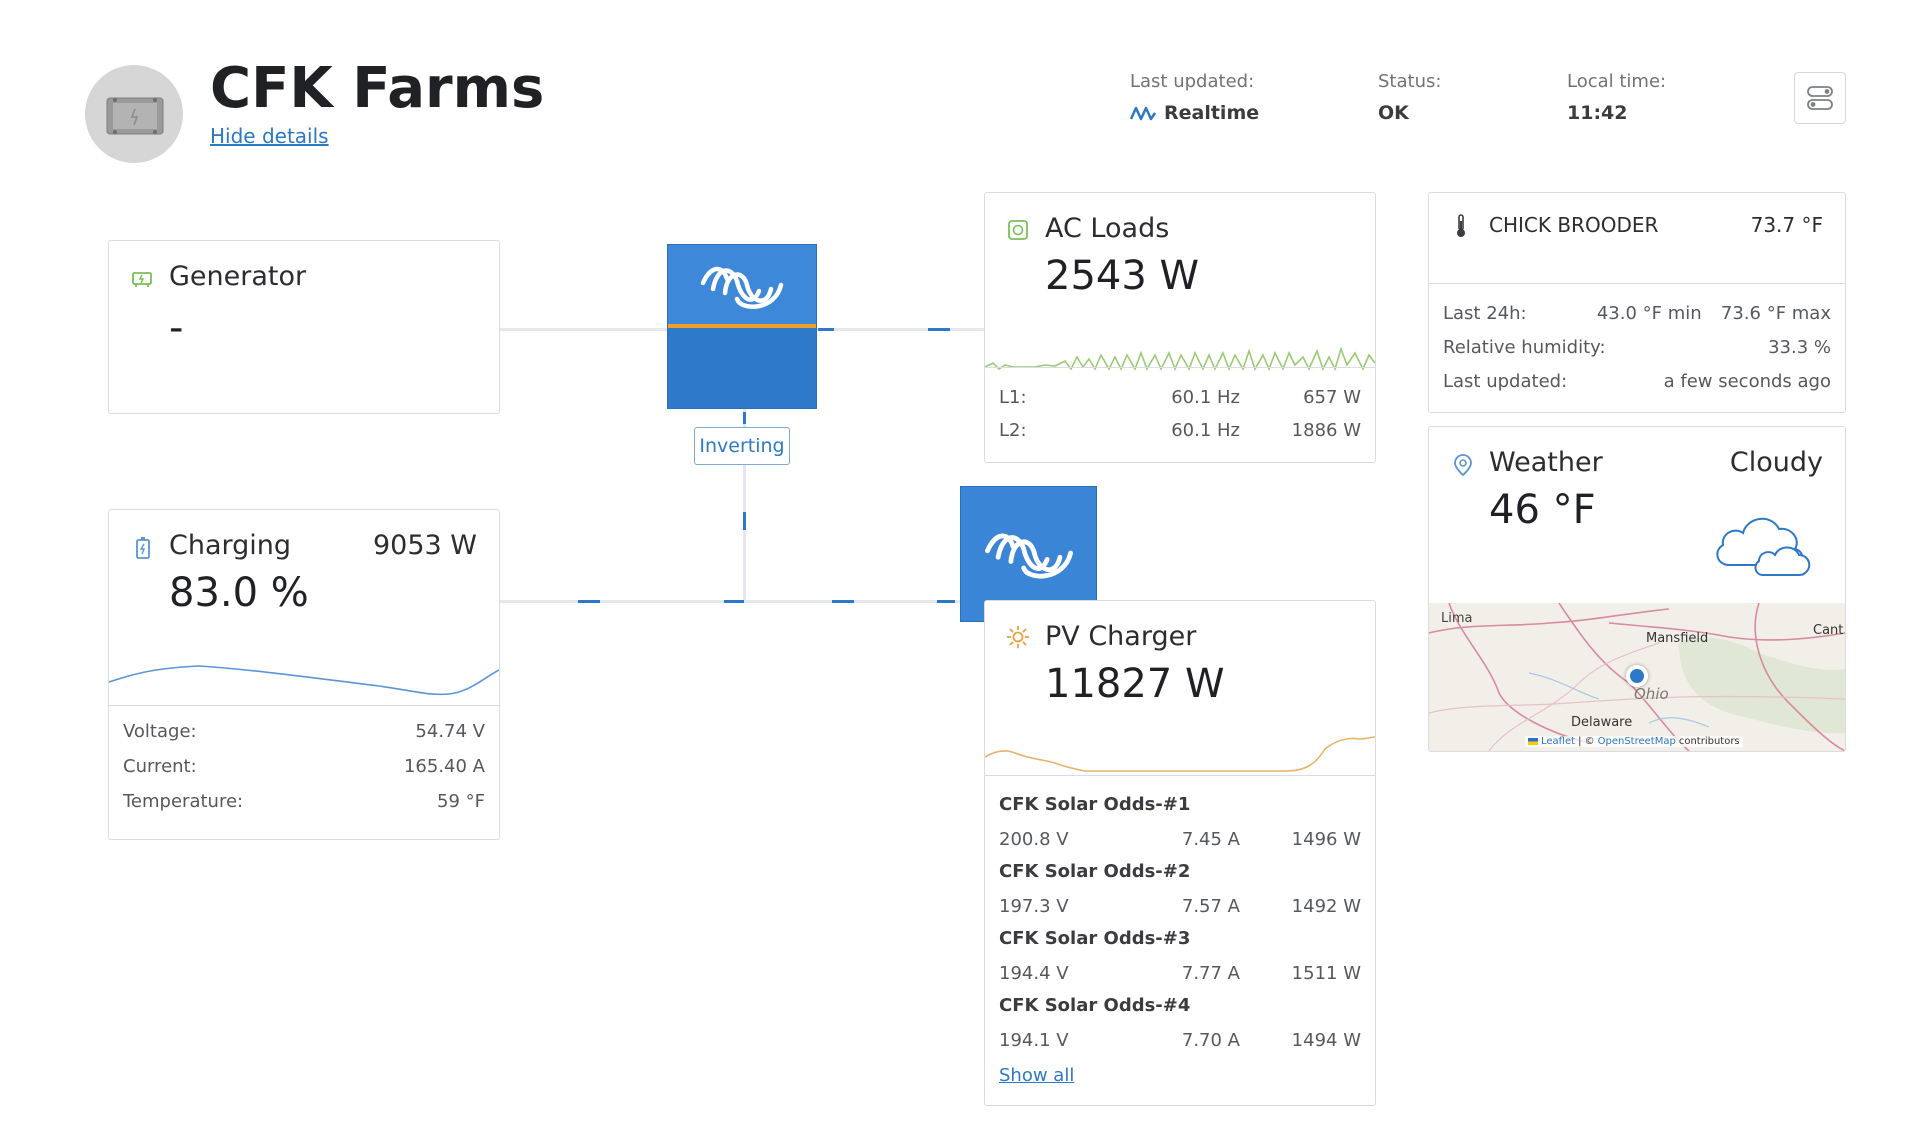  I want to click on generator-value: -, so click(176, 328).